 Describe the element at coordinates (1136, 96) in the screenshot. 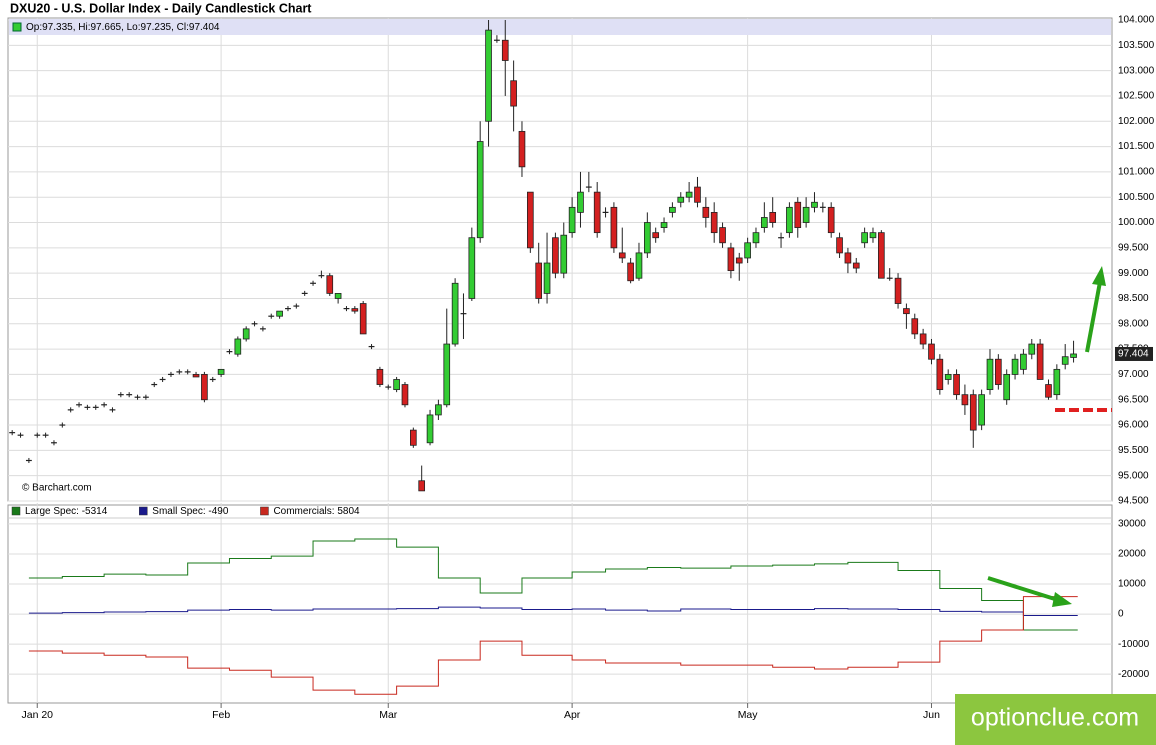

I see `y-tick-label: 102.500` at that location.